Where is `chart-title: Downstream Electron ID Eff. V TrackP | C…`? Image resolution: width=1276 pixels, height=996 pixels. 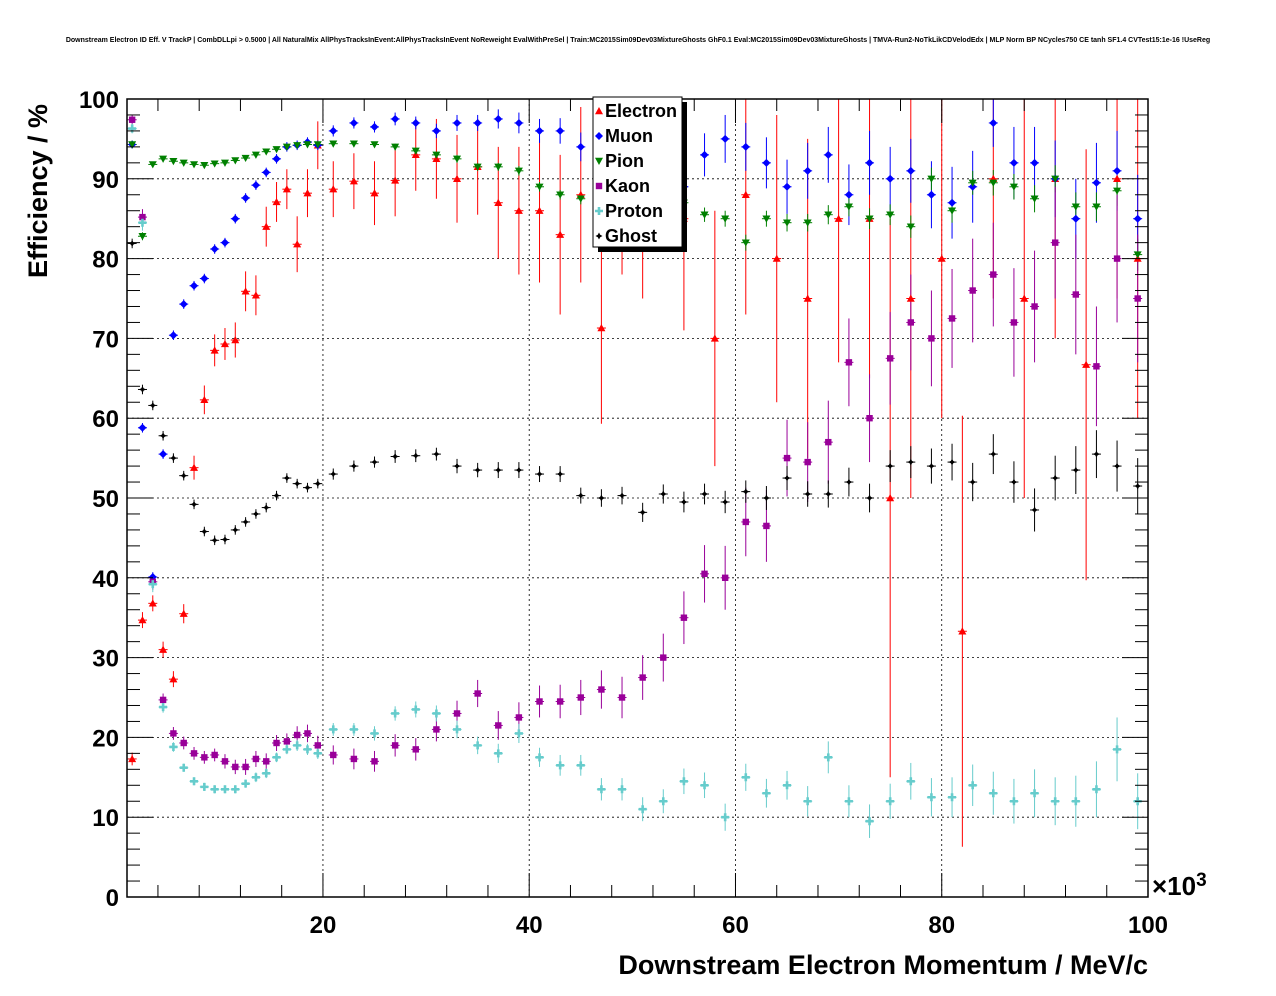 chart-title: Downstream Electron ID Eff. V TrackP | C… is located at coordinates (638, 40).